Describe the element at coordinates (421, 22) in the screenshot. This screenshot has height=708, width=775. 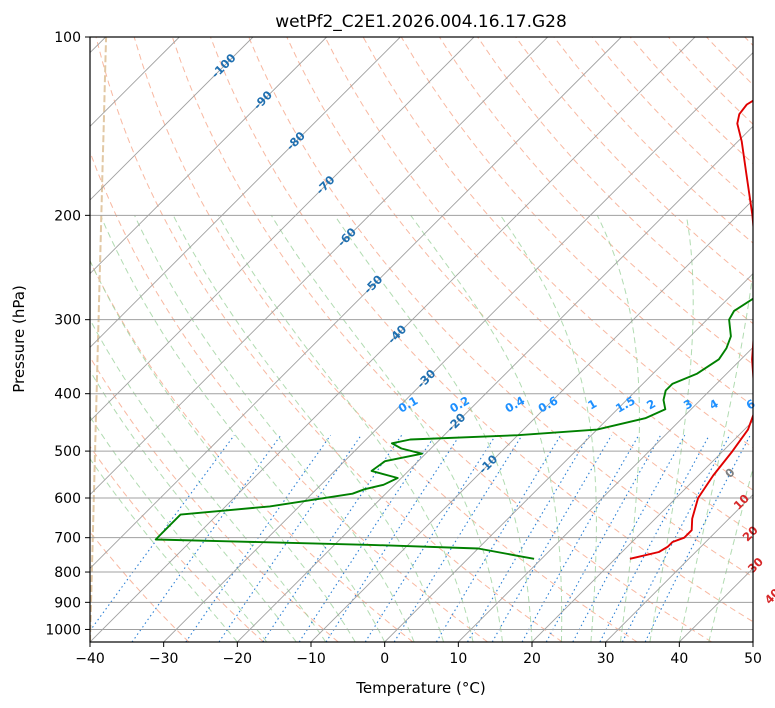
I see `chart-title: wetPf2_C2E1.2026.004.16.17.G28` at that location.